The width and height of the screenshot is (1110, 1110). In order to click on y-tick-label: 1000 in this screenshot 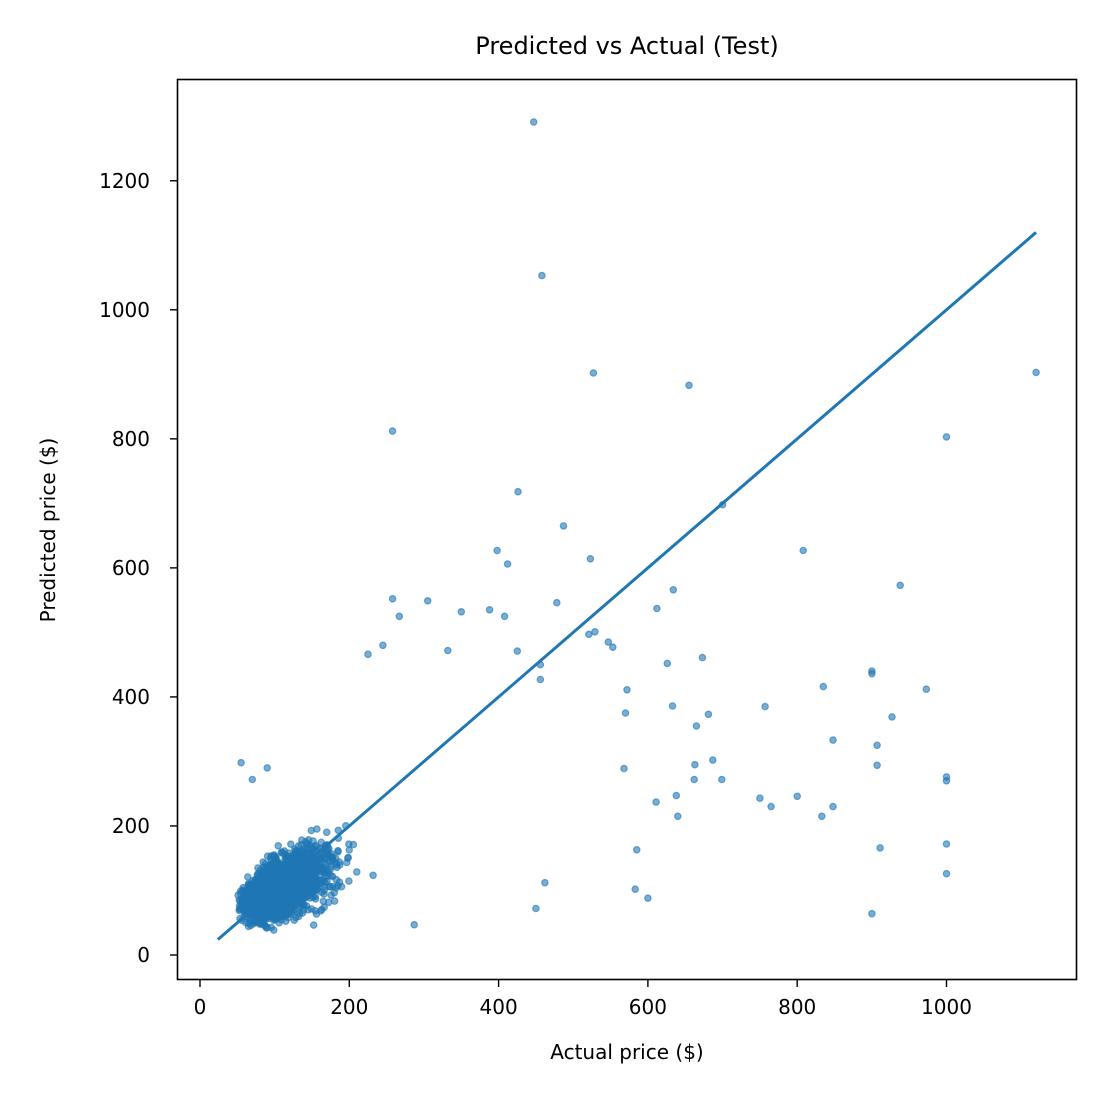, I will do `click(124, 309)`.